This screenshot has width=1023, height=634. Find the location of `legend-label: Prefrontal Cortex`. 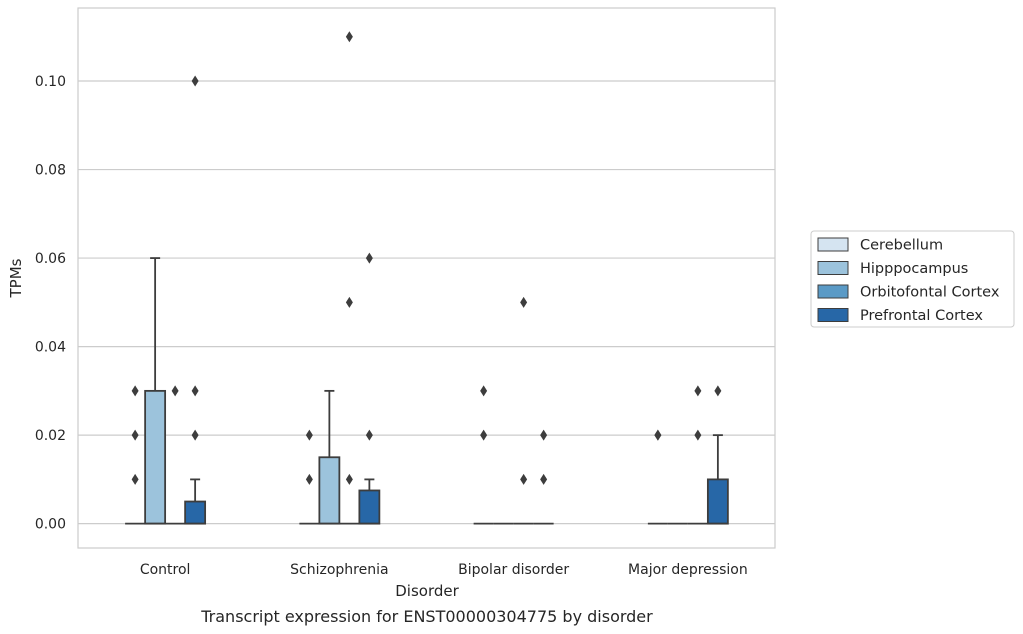

legend-label: Prefrontal Cortex is located at coordinates (921, 316).